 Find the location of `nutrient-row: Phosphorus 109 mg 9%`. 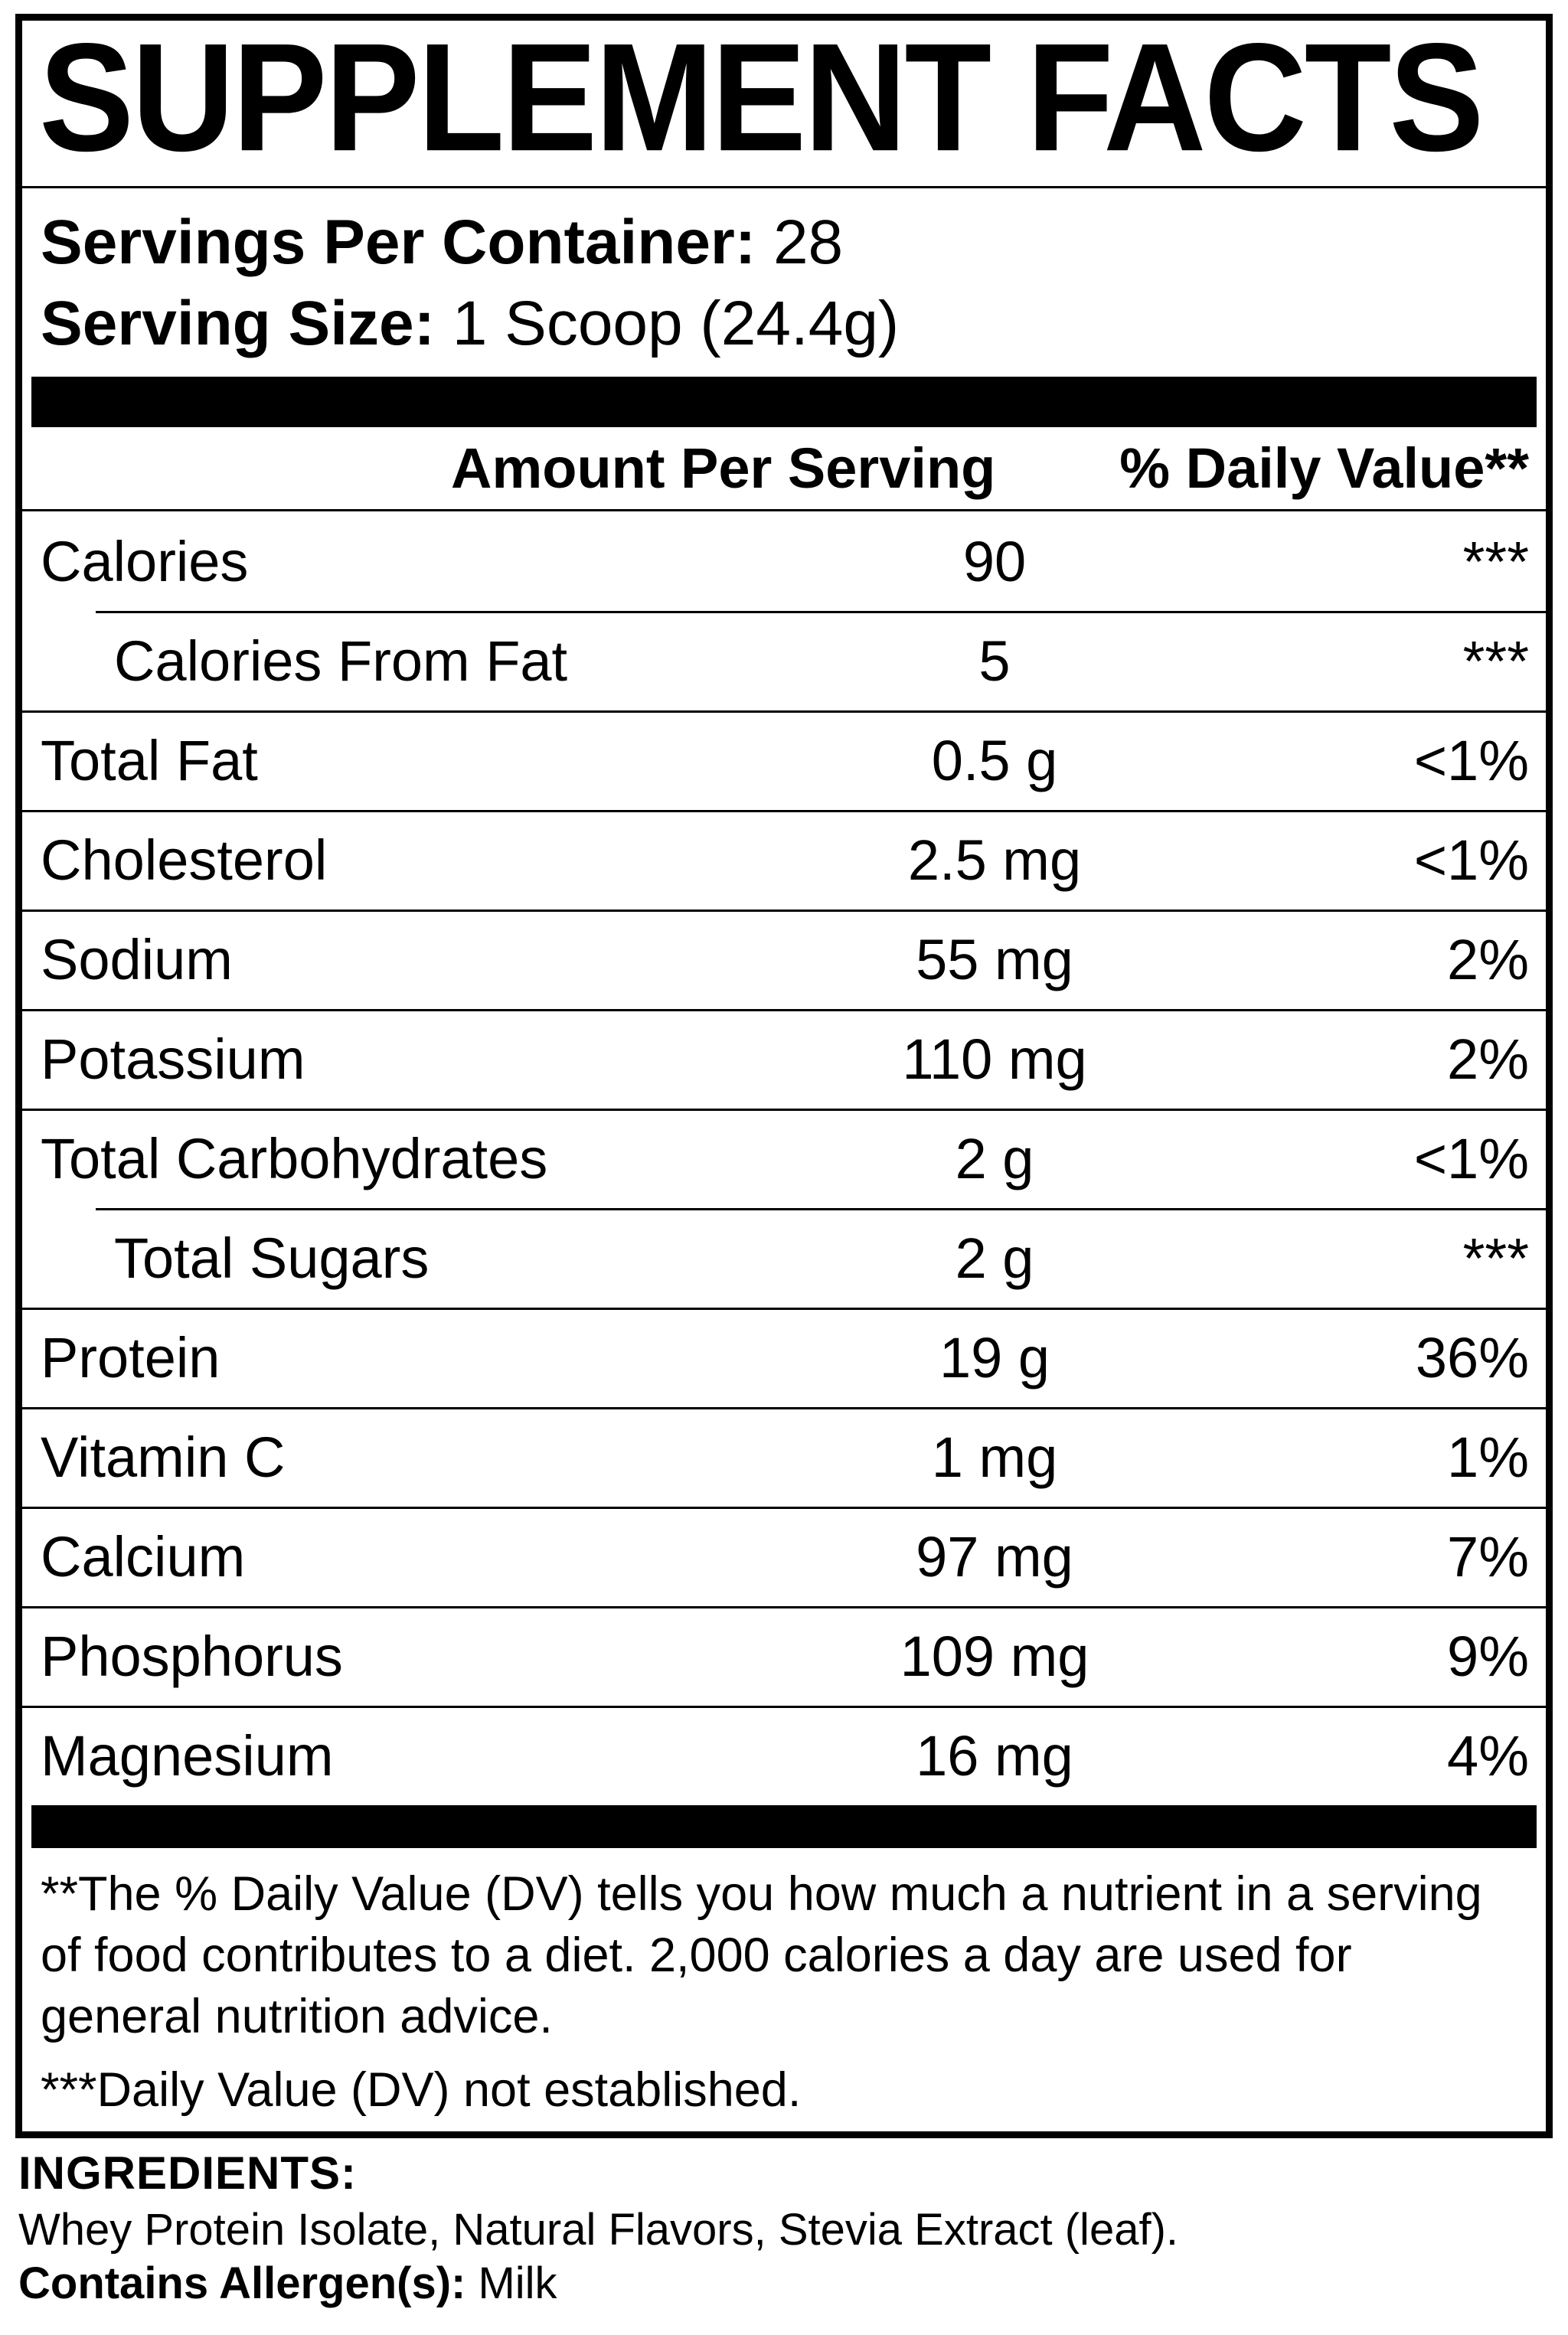

nutrient-row: Phosphorus 109 mg 9% is located at coordinates (784, 1656).